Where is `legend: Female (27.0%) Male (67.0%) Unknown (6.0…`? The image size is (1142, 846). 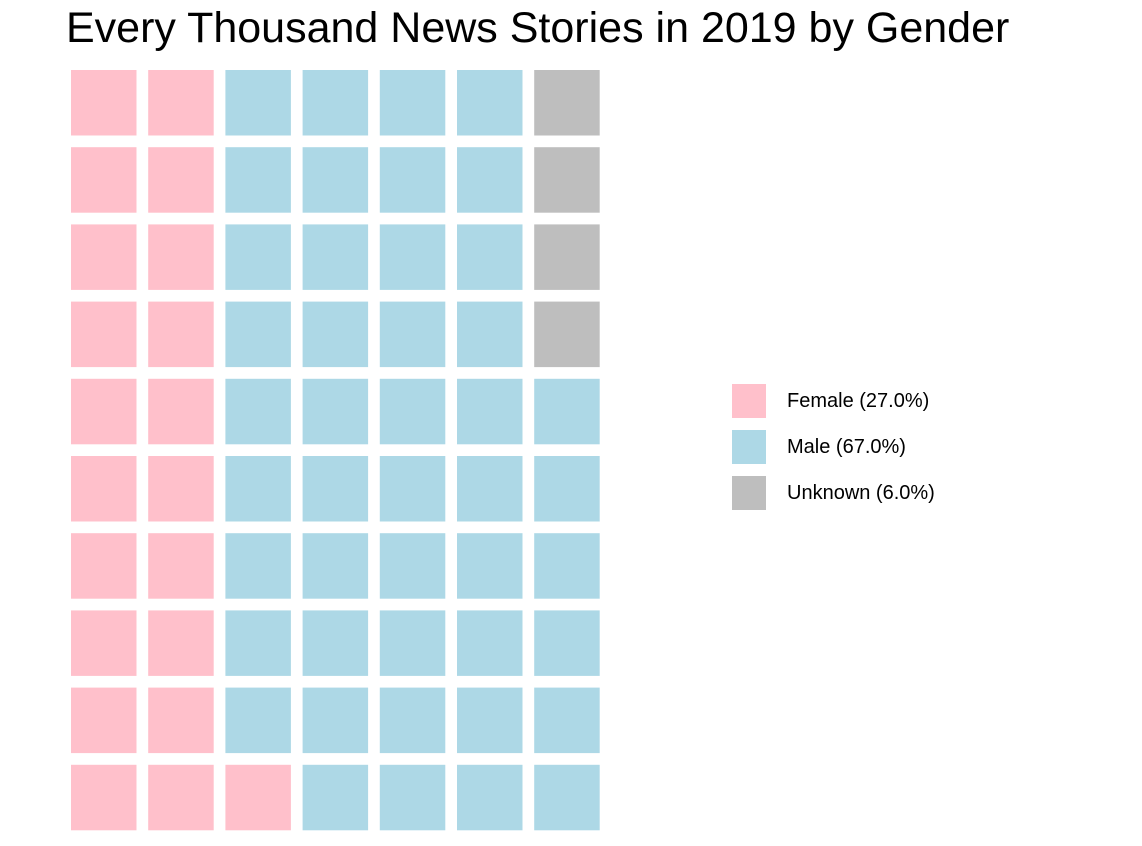
legend: Female (27.0%) Male (67.0%) Unknown (6.0… is located at coordinates (833, 453).